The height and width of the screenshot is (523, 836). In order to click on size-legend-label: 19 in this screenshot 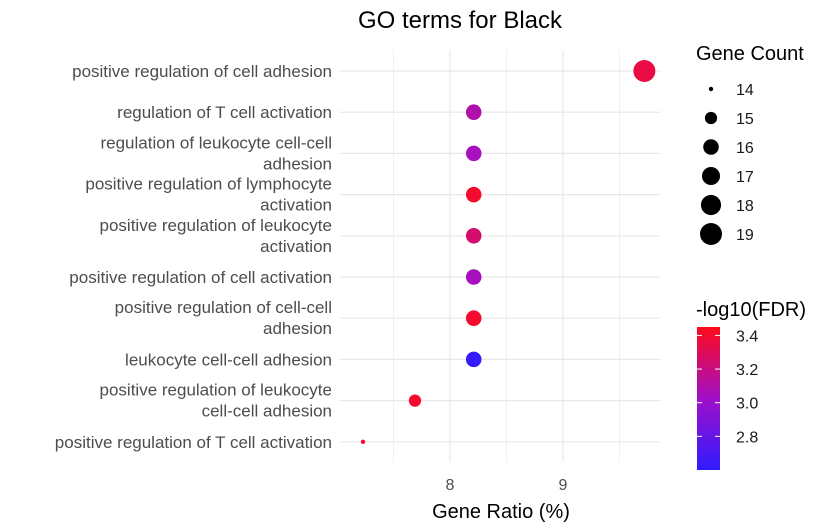, I will do `click(745, 235)`.